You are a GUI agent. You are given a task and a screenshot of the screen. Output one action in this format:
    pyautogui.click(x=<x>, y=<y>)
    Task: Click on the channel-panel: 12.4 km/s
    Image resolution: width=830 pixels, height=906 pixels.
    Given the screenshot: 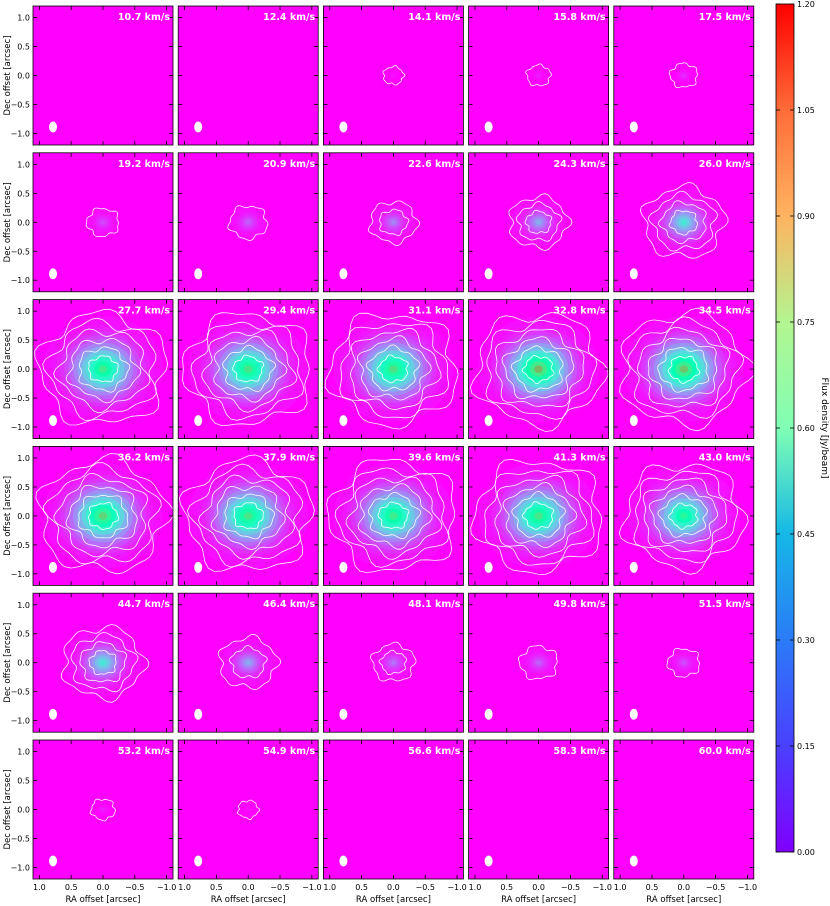 What is the action you would take?
    pyautogui.click(x=248, y=75)
    